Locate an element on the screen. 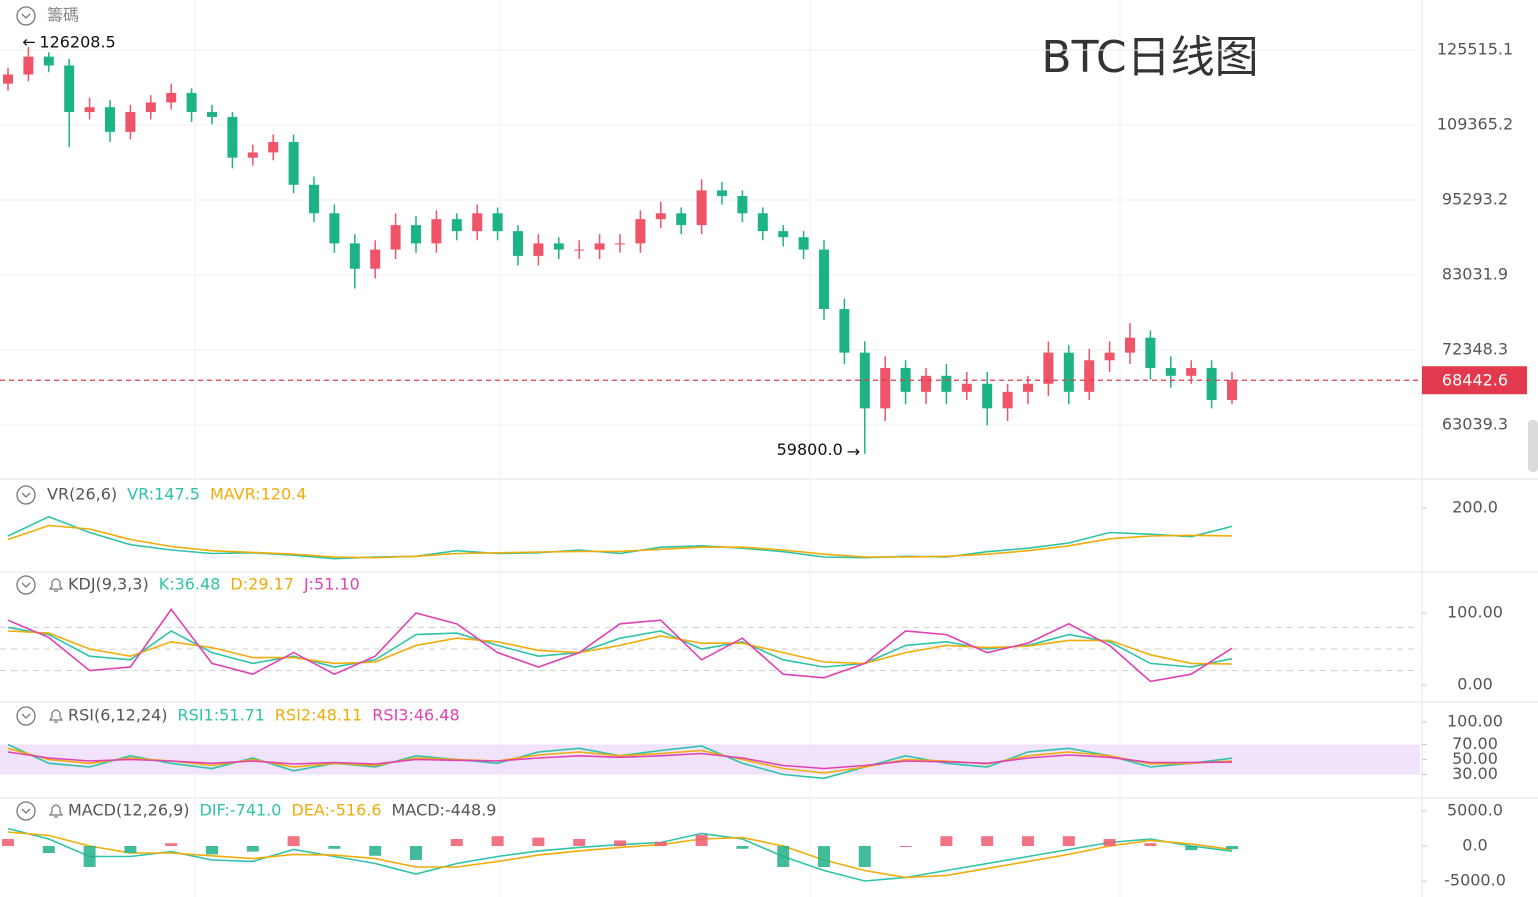 This screenshot has height=897, width=1538. low-arrow: → is located at coordinates (853, 451).